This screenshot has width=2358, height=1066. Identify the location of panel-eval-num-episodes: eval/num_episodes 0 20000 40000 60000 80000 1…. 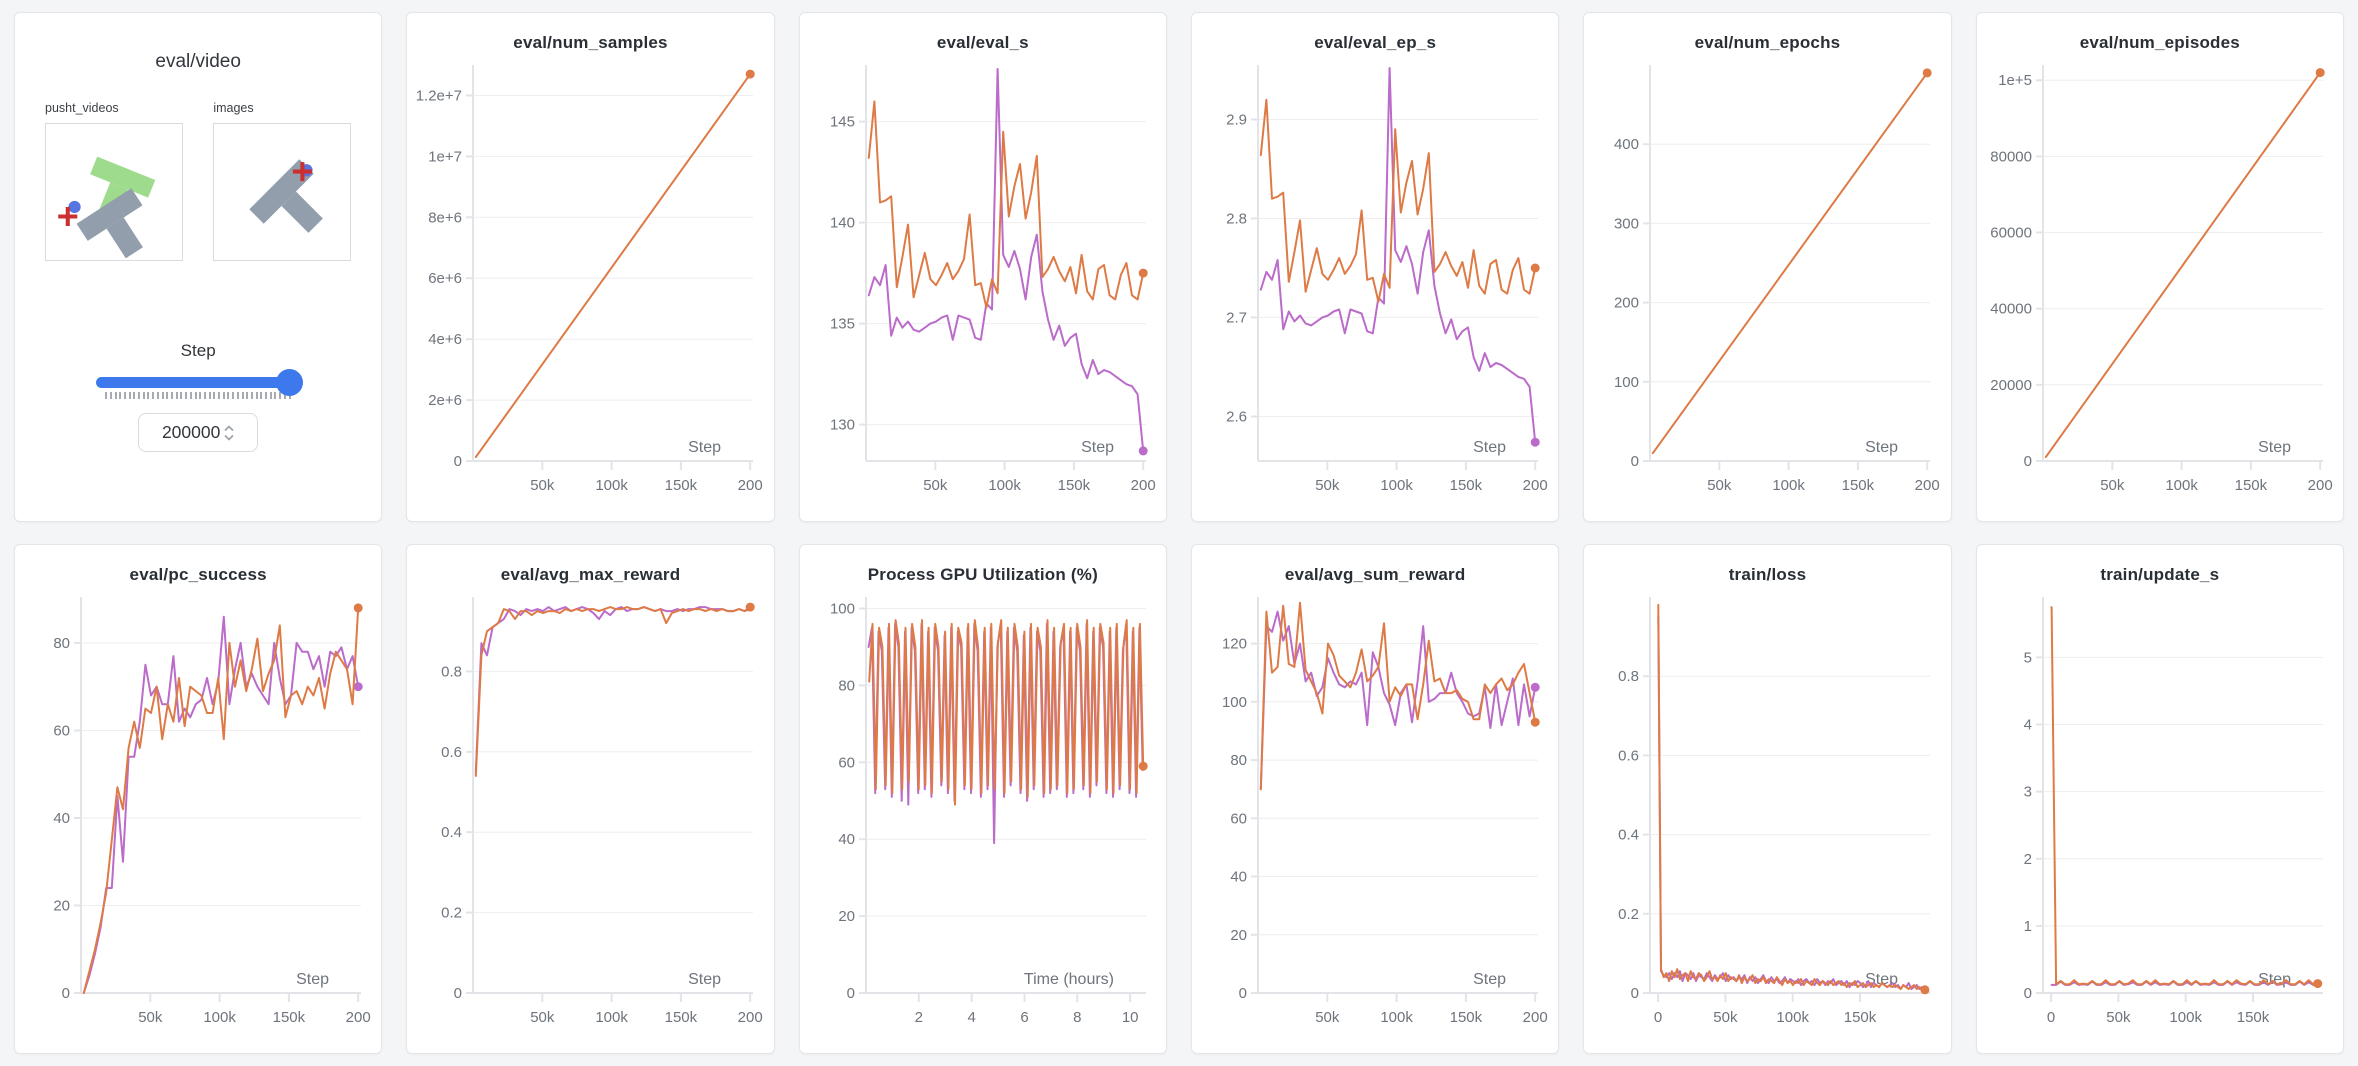
(2159, 267).